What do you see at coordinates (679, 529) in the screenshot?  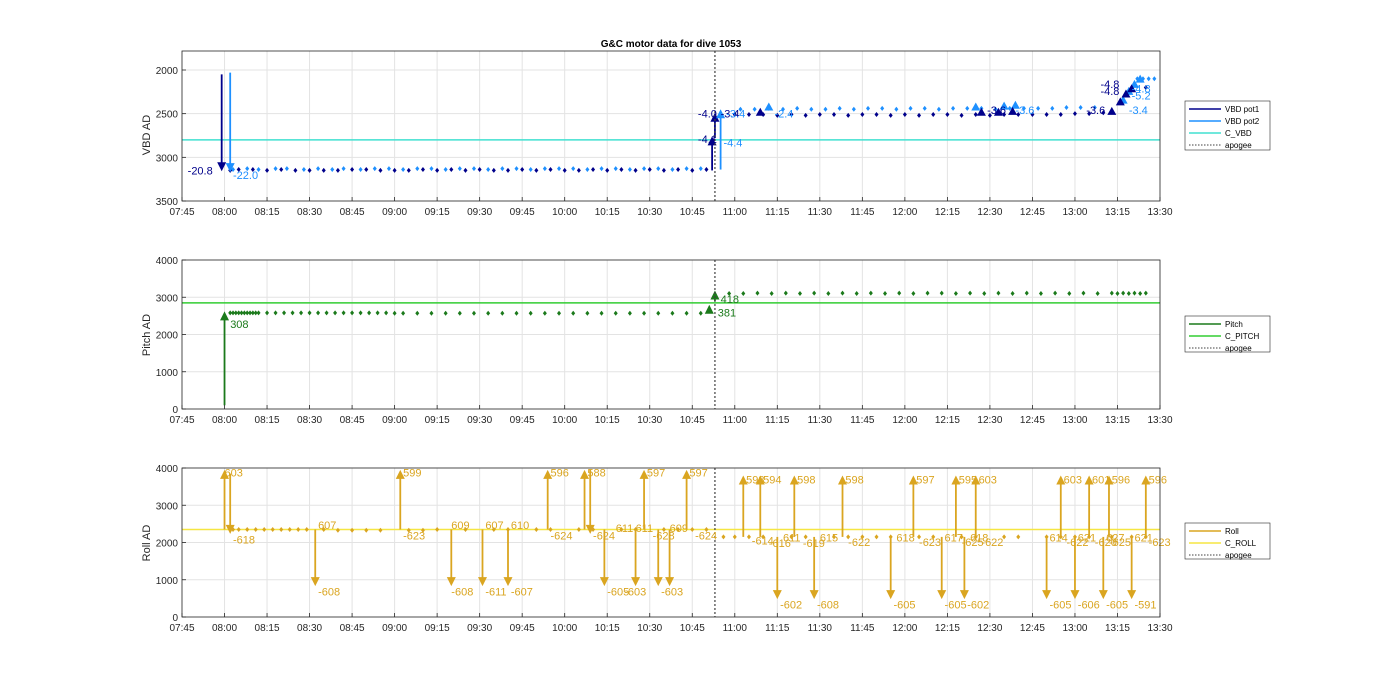 I see `data-label: 609` at bounding box center [679, 529].